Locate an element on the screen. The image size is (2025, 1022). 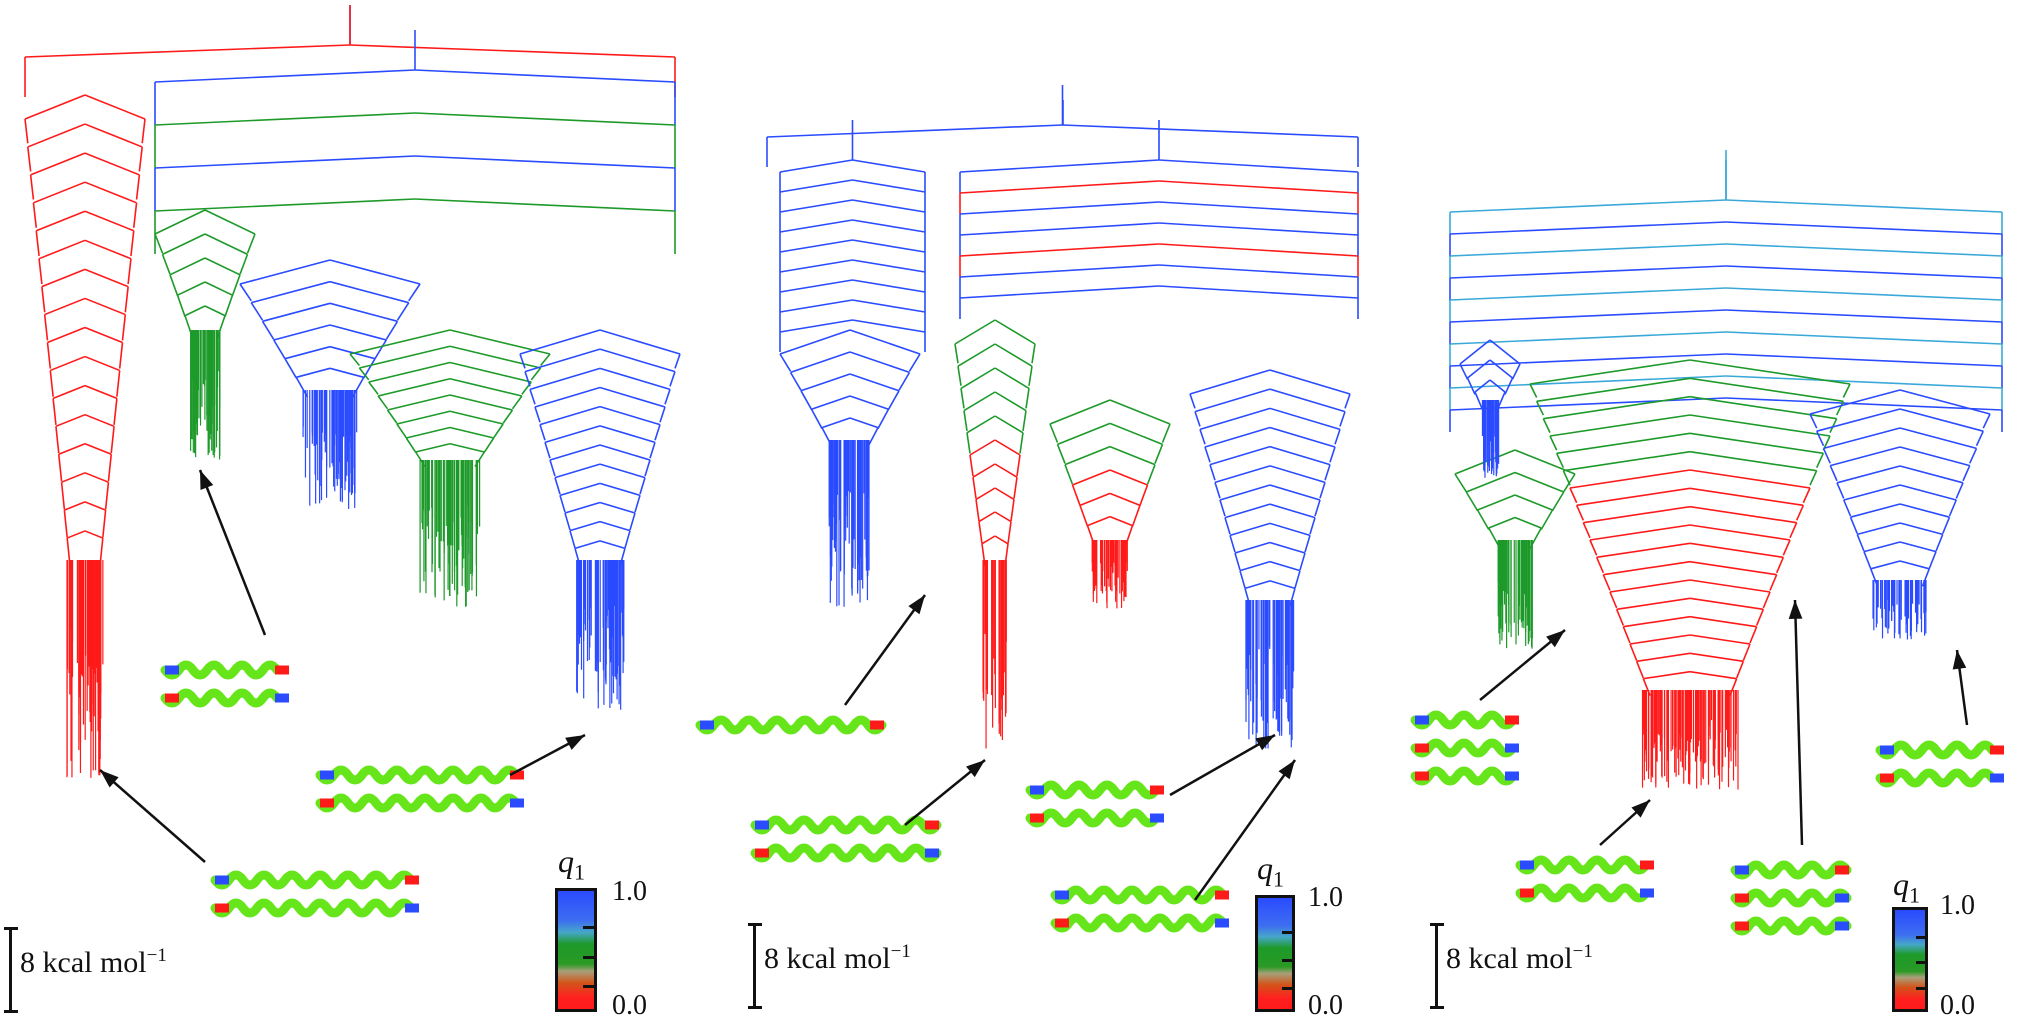
colorbar-title-2: q1 is located at coordinates (1270, 871).